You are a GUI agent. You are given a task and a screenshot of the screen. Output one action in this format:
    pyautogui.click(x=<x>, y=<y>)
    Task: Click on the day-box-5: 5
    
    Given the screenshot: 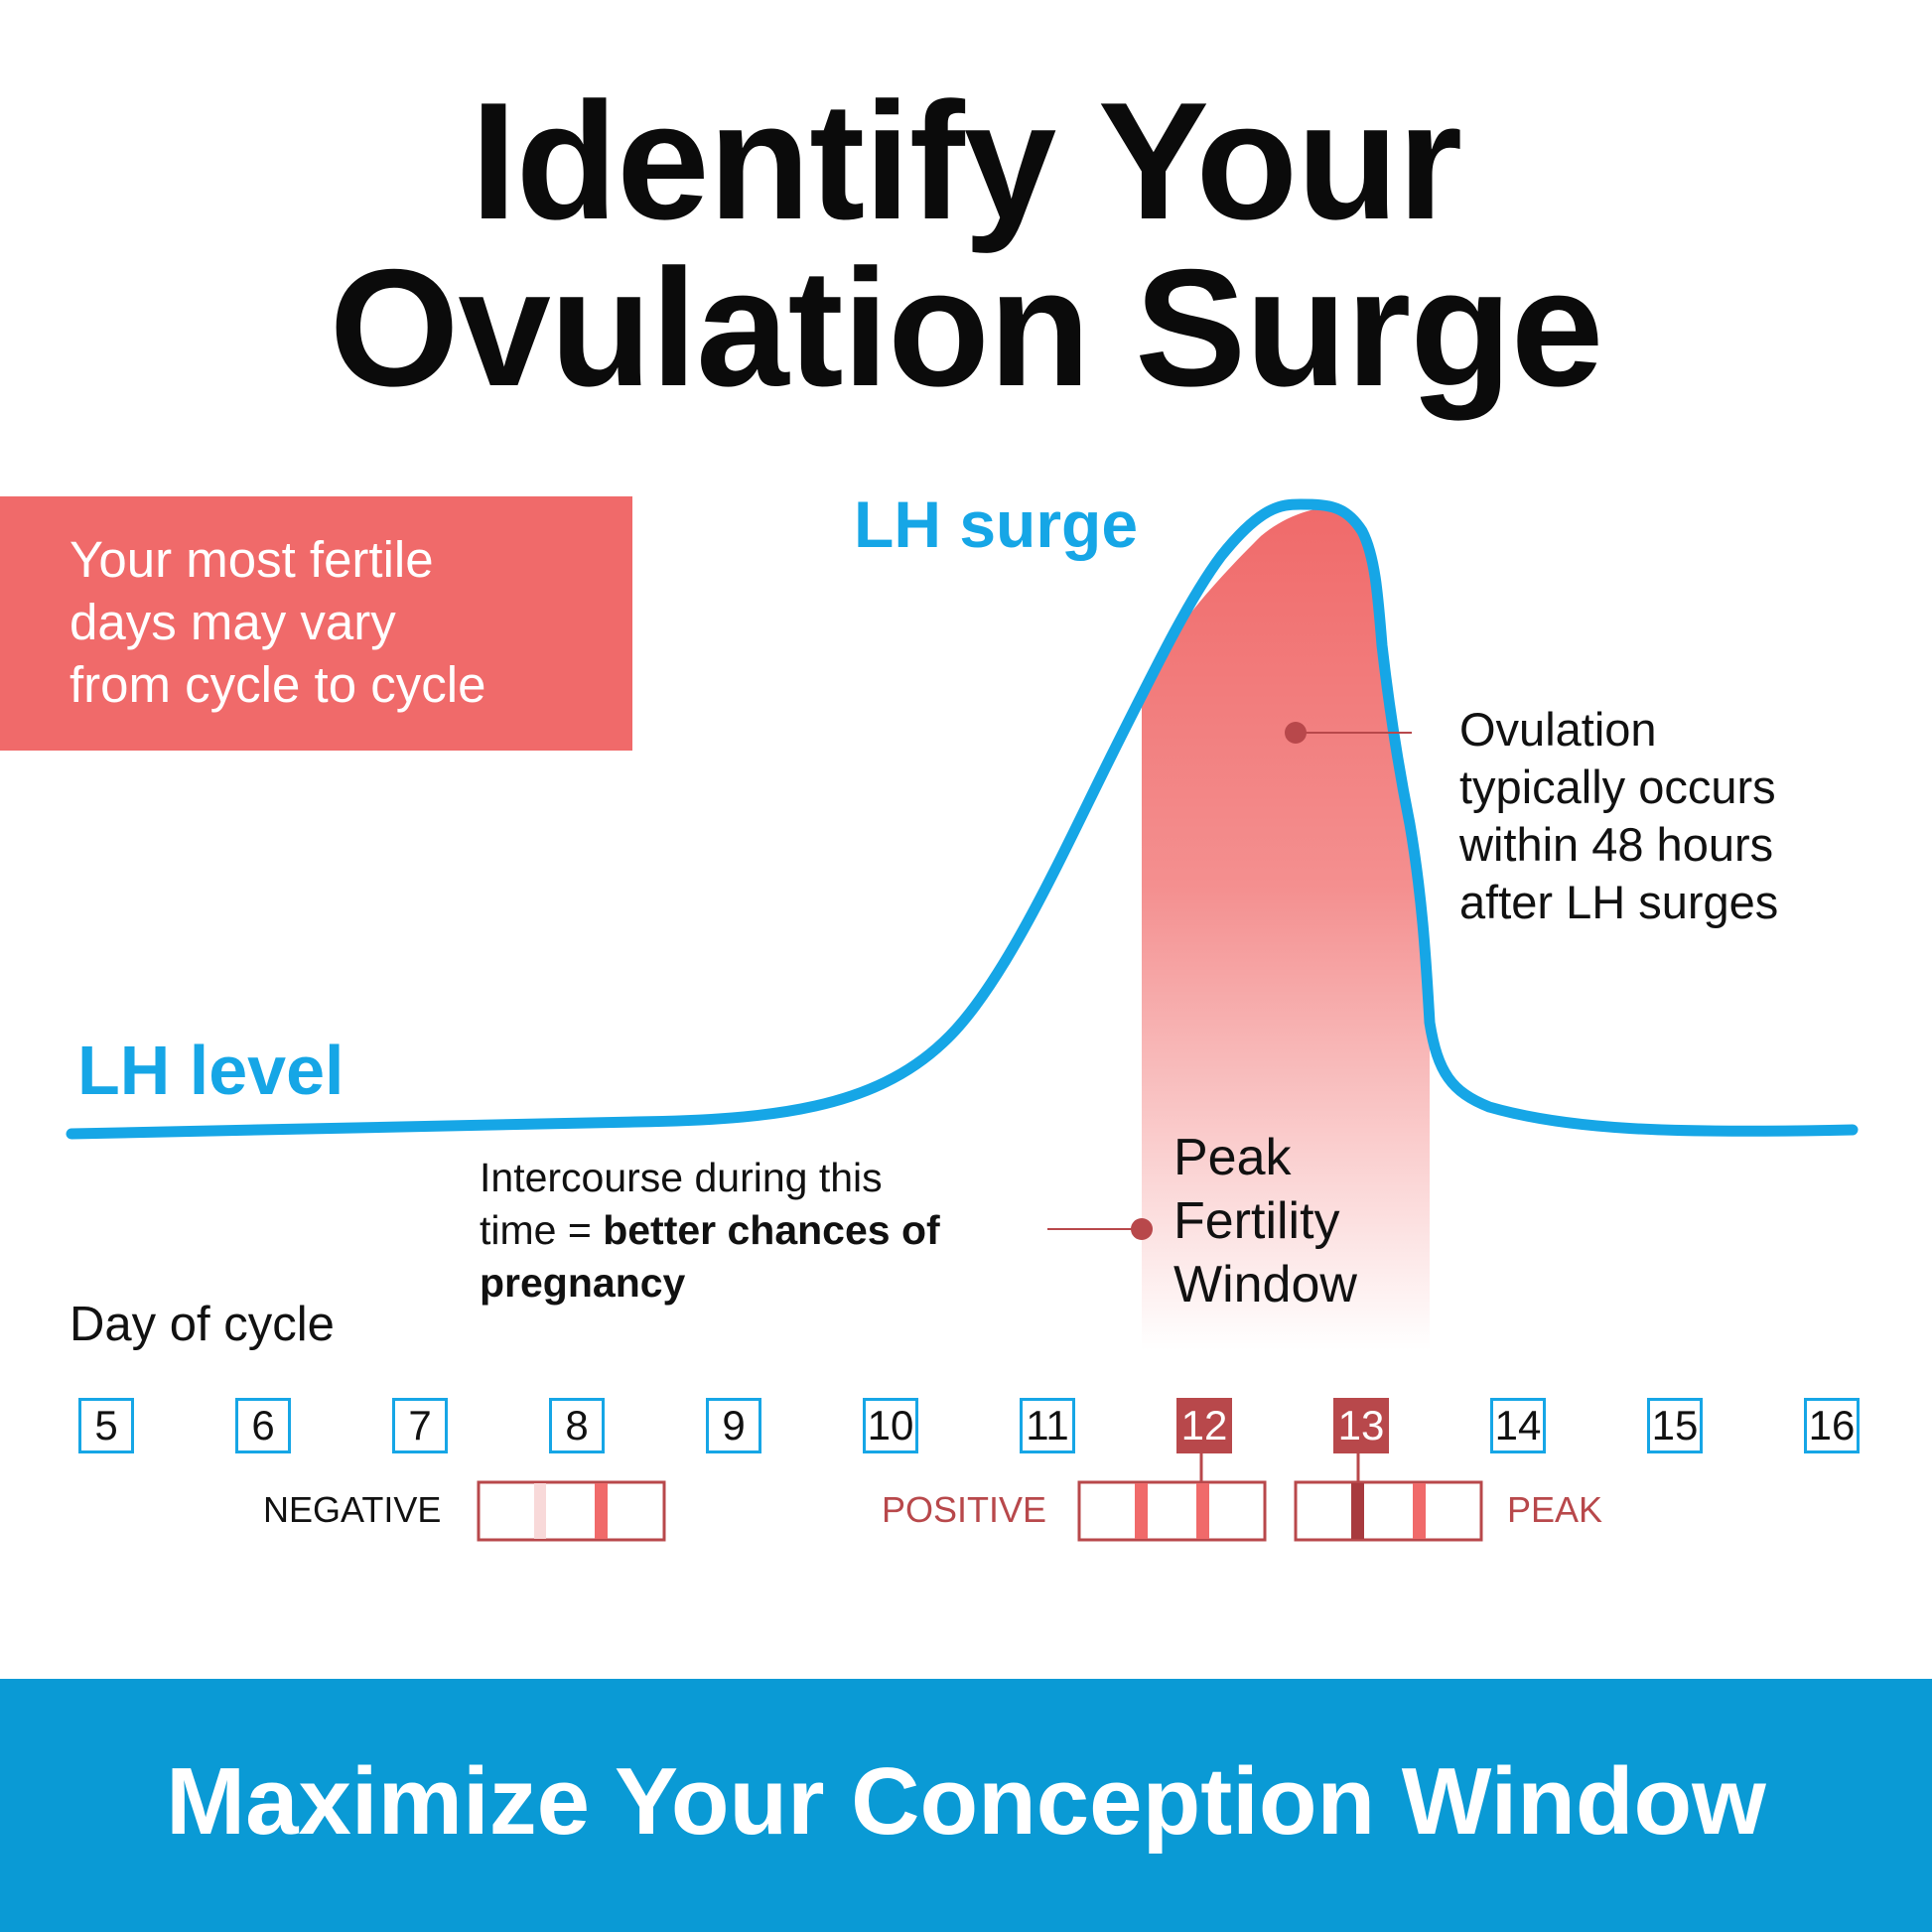 What is the action you would take?
    pyautogui.click(x=106, y=1425)
    